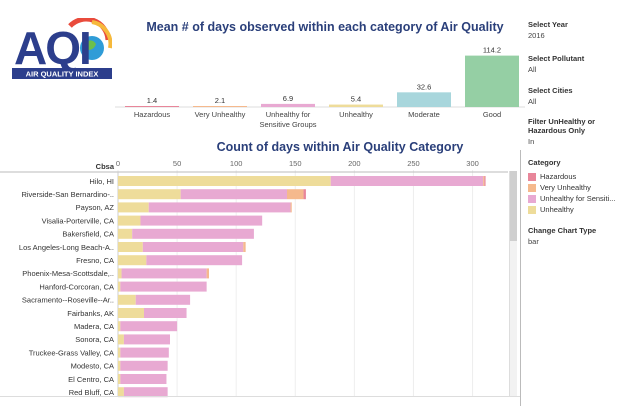 This screenshot has width=642, height=406. I want to click on pollutant-filter-value: All, so click(532, 69).